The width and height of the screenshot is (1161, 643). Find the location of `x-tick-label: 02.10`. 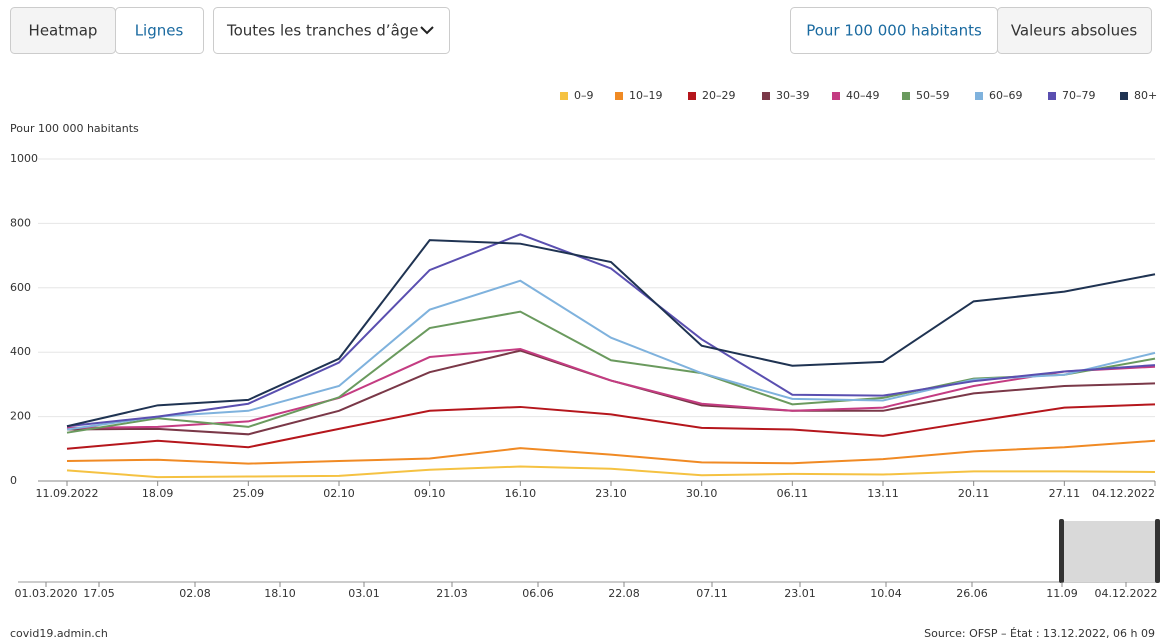

x-tick-label: 02.10 is located at coordinates (339, 493).